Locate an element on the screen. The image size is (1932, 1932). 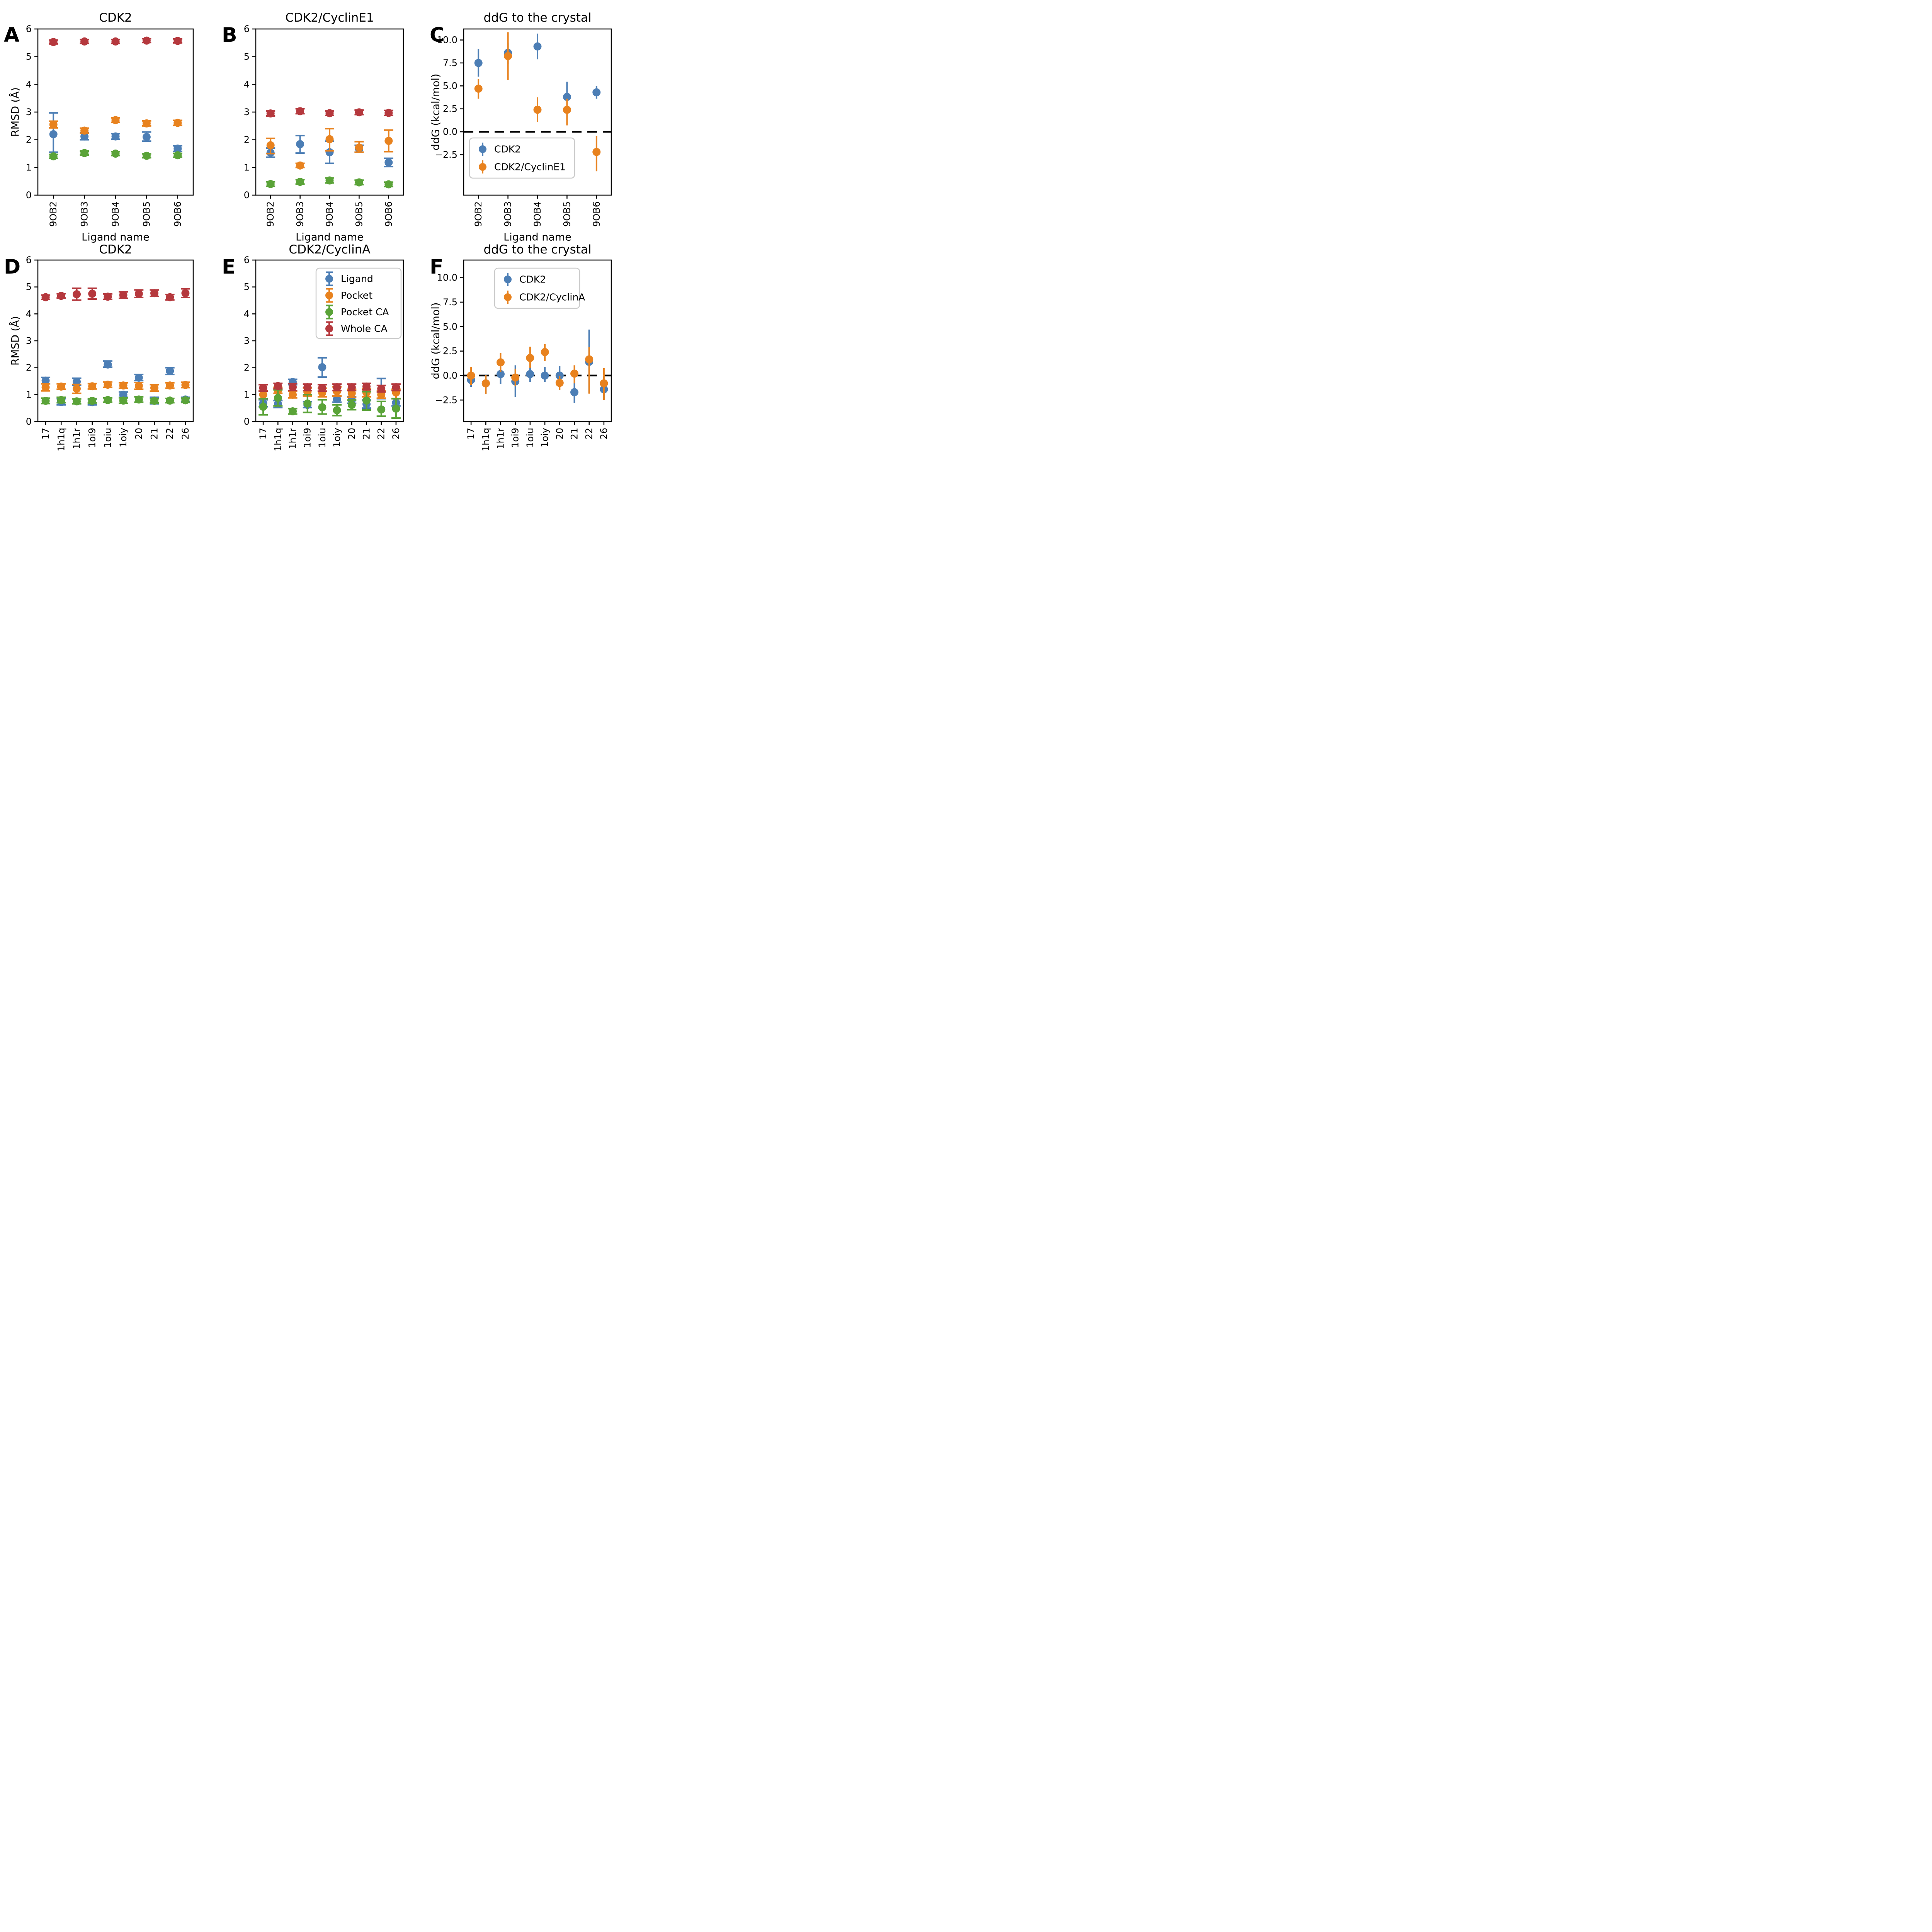
legend-item-label: Pocket CA is located at coordinates (365, 312).